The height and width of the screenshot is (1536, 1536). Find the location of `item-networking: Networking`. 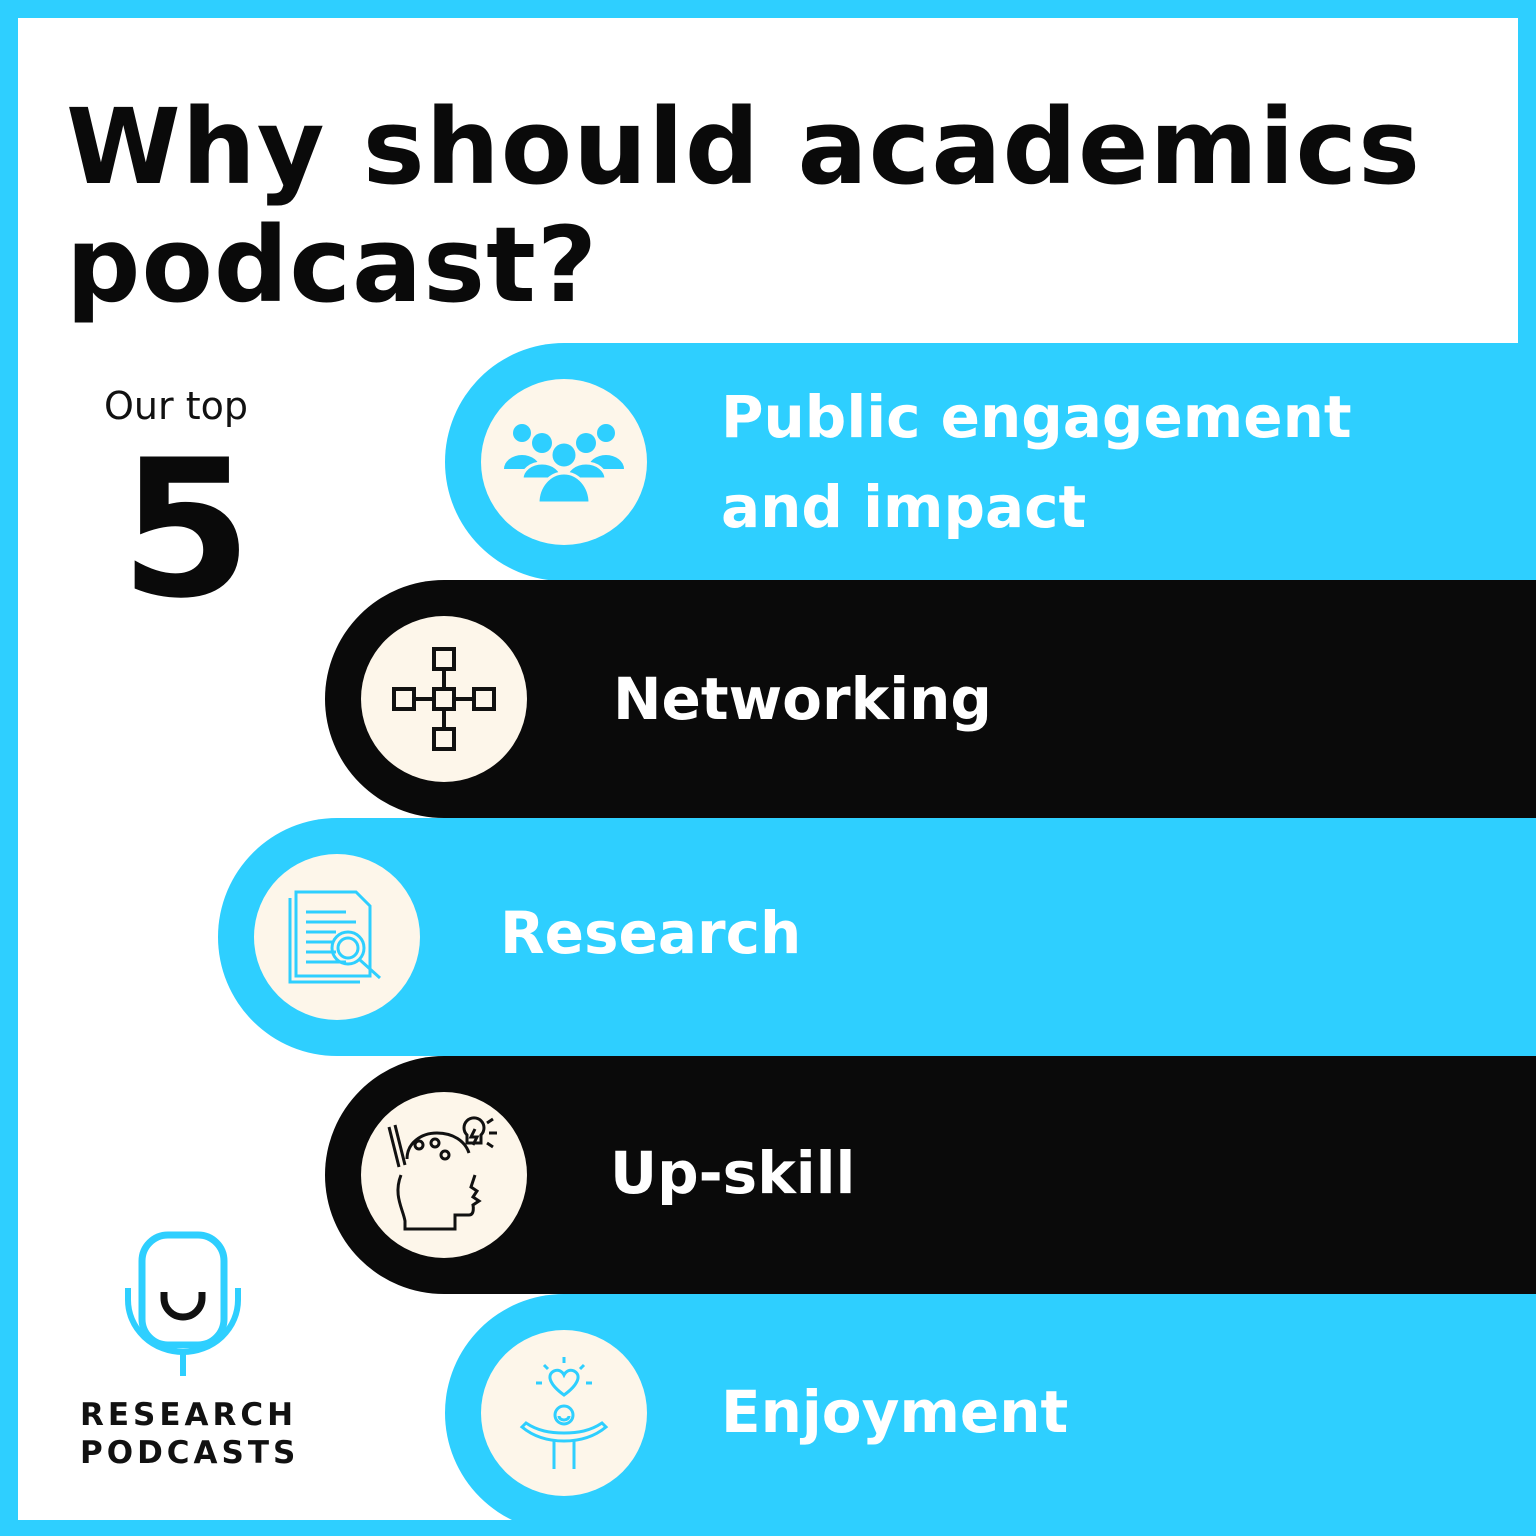

item-networking: Networking is located at coordinates (930, 699).